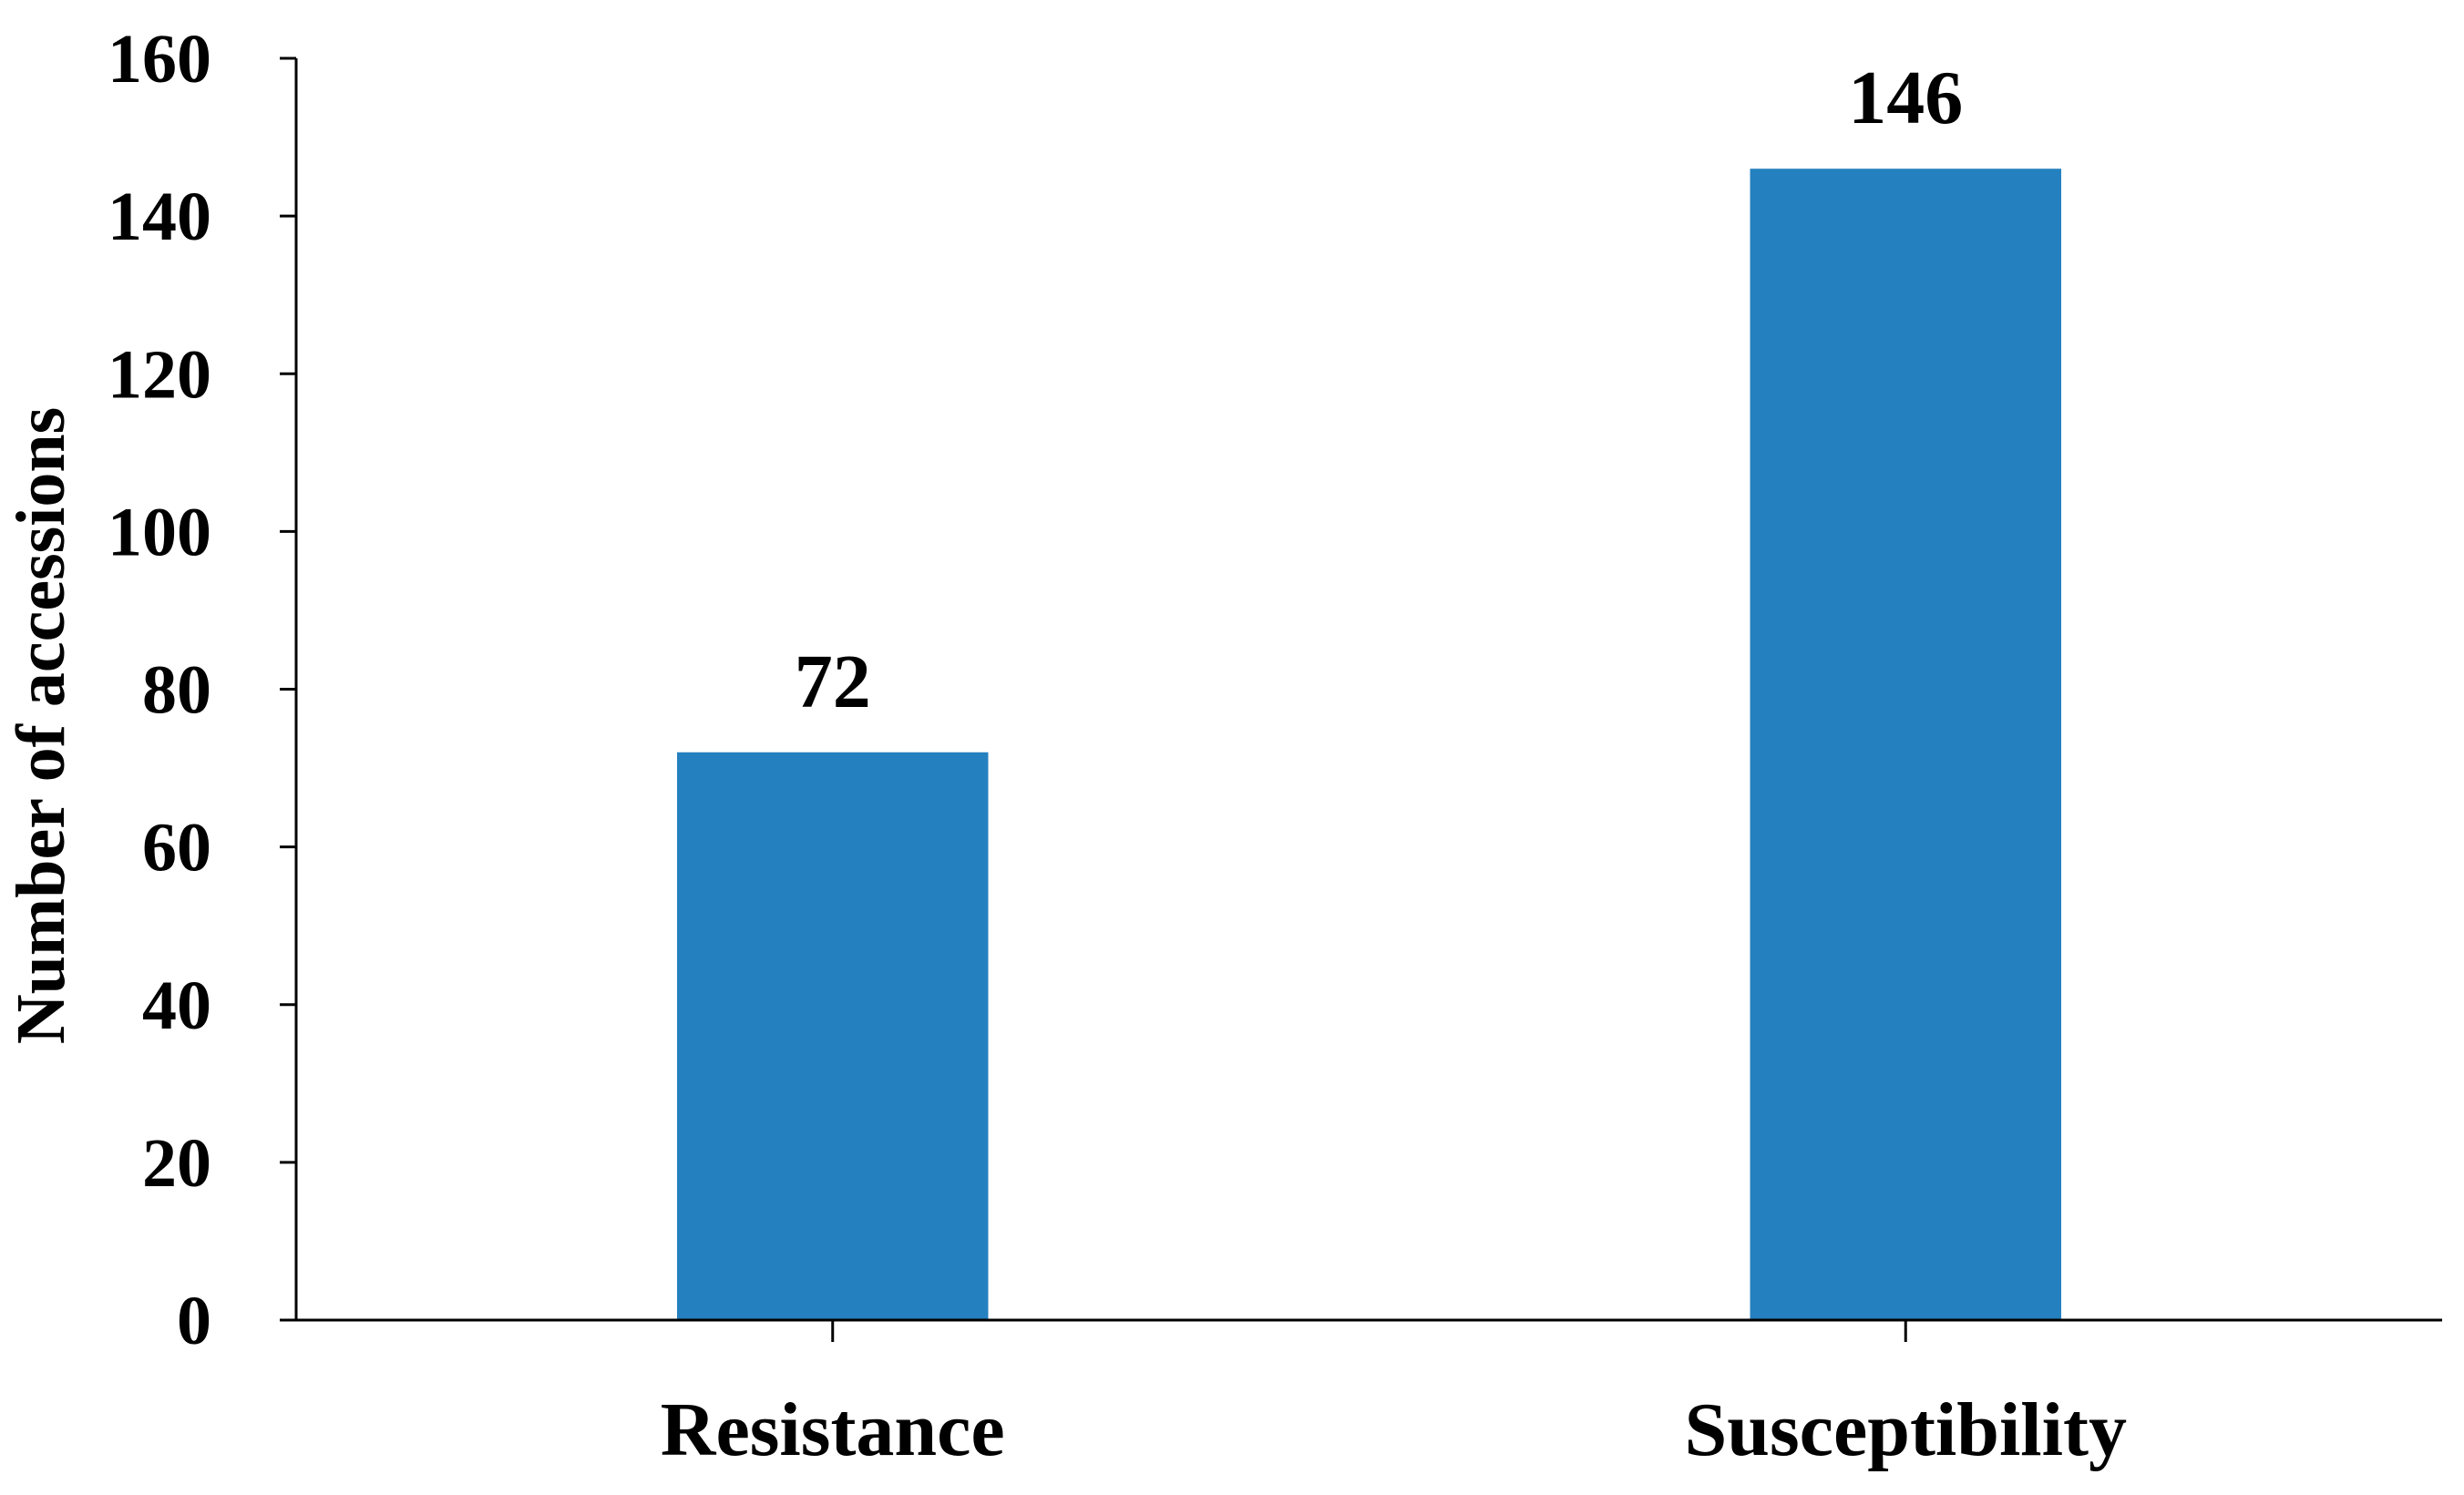  Describe the element at coordinates (833, 682) in the screenshot. I see `bar-value-label: 72` at that location.